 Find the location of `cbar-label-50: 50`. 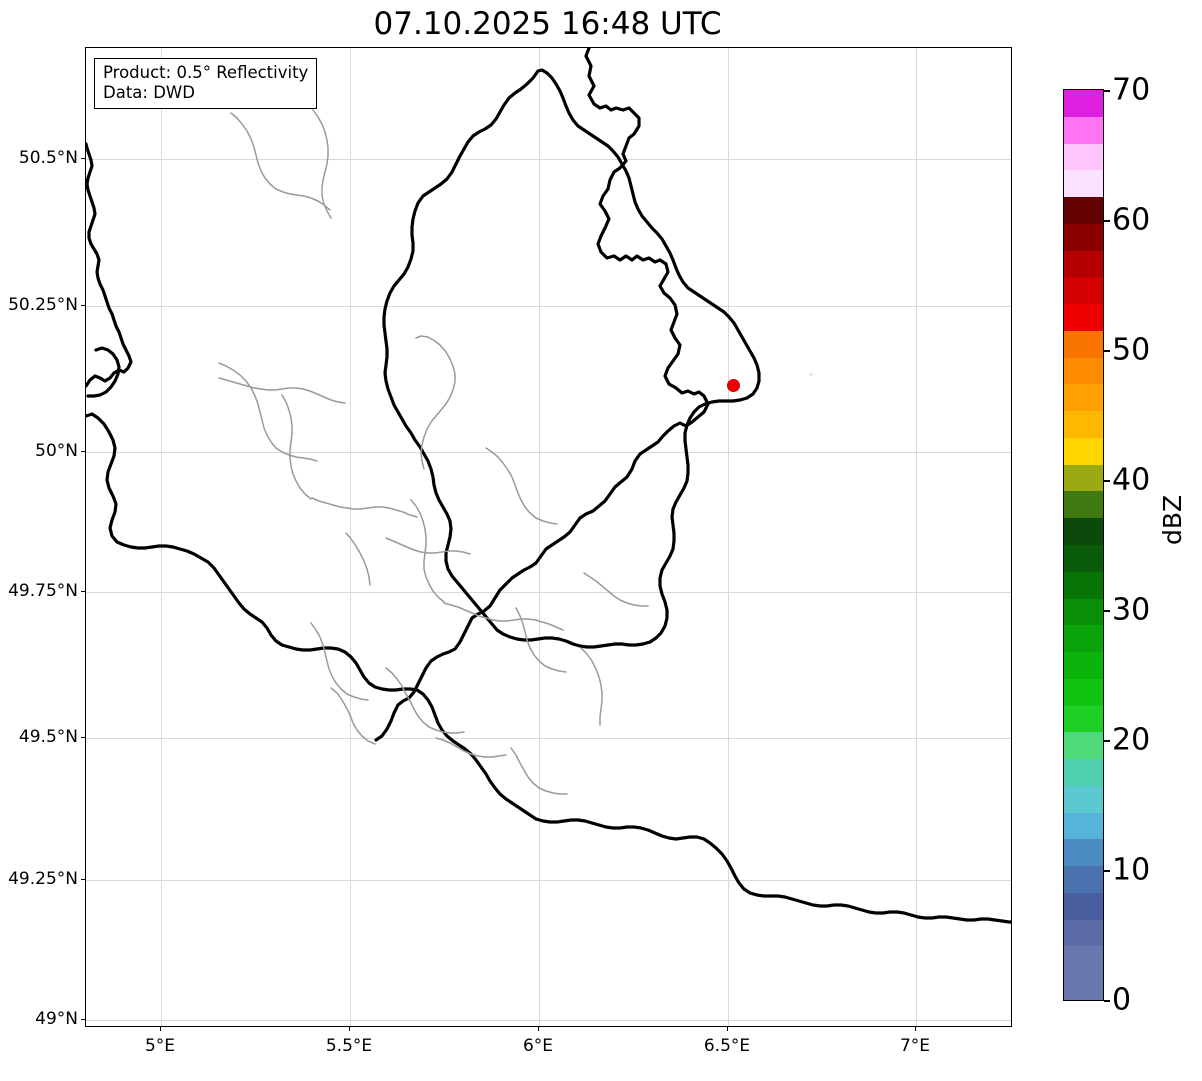

cbar-label-50: 50 is located at coordinates (1131, 350).